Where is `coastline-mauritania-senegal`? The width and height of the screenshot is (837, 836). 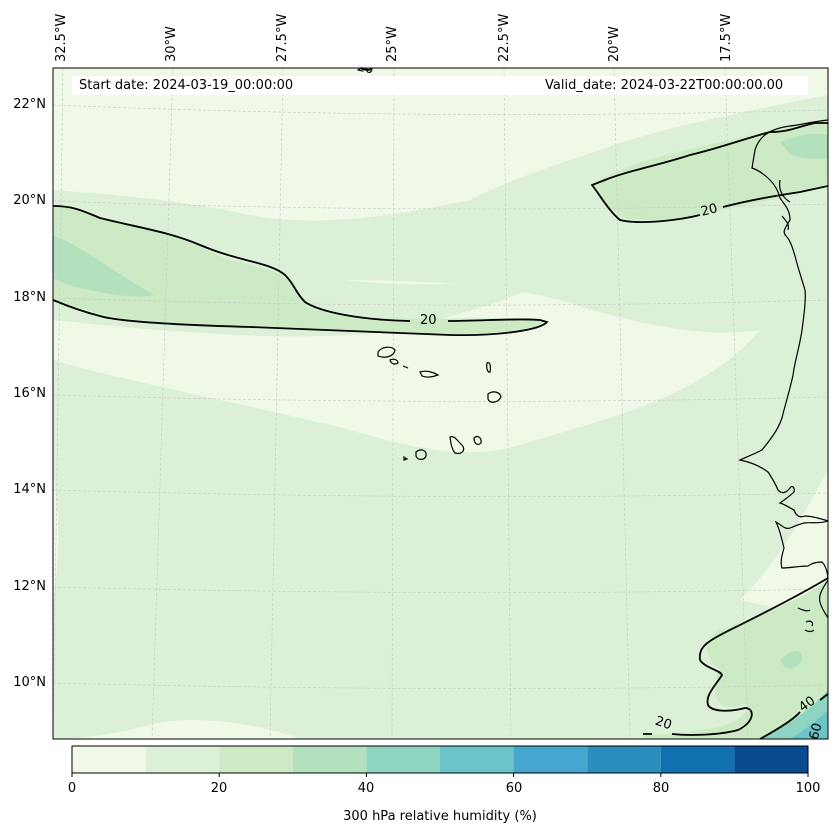 coastline-mauritania-senegal is located at coordinates (783, 369).